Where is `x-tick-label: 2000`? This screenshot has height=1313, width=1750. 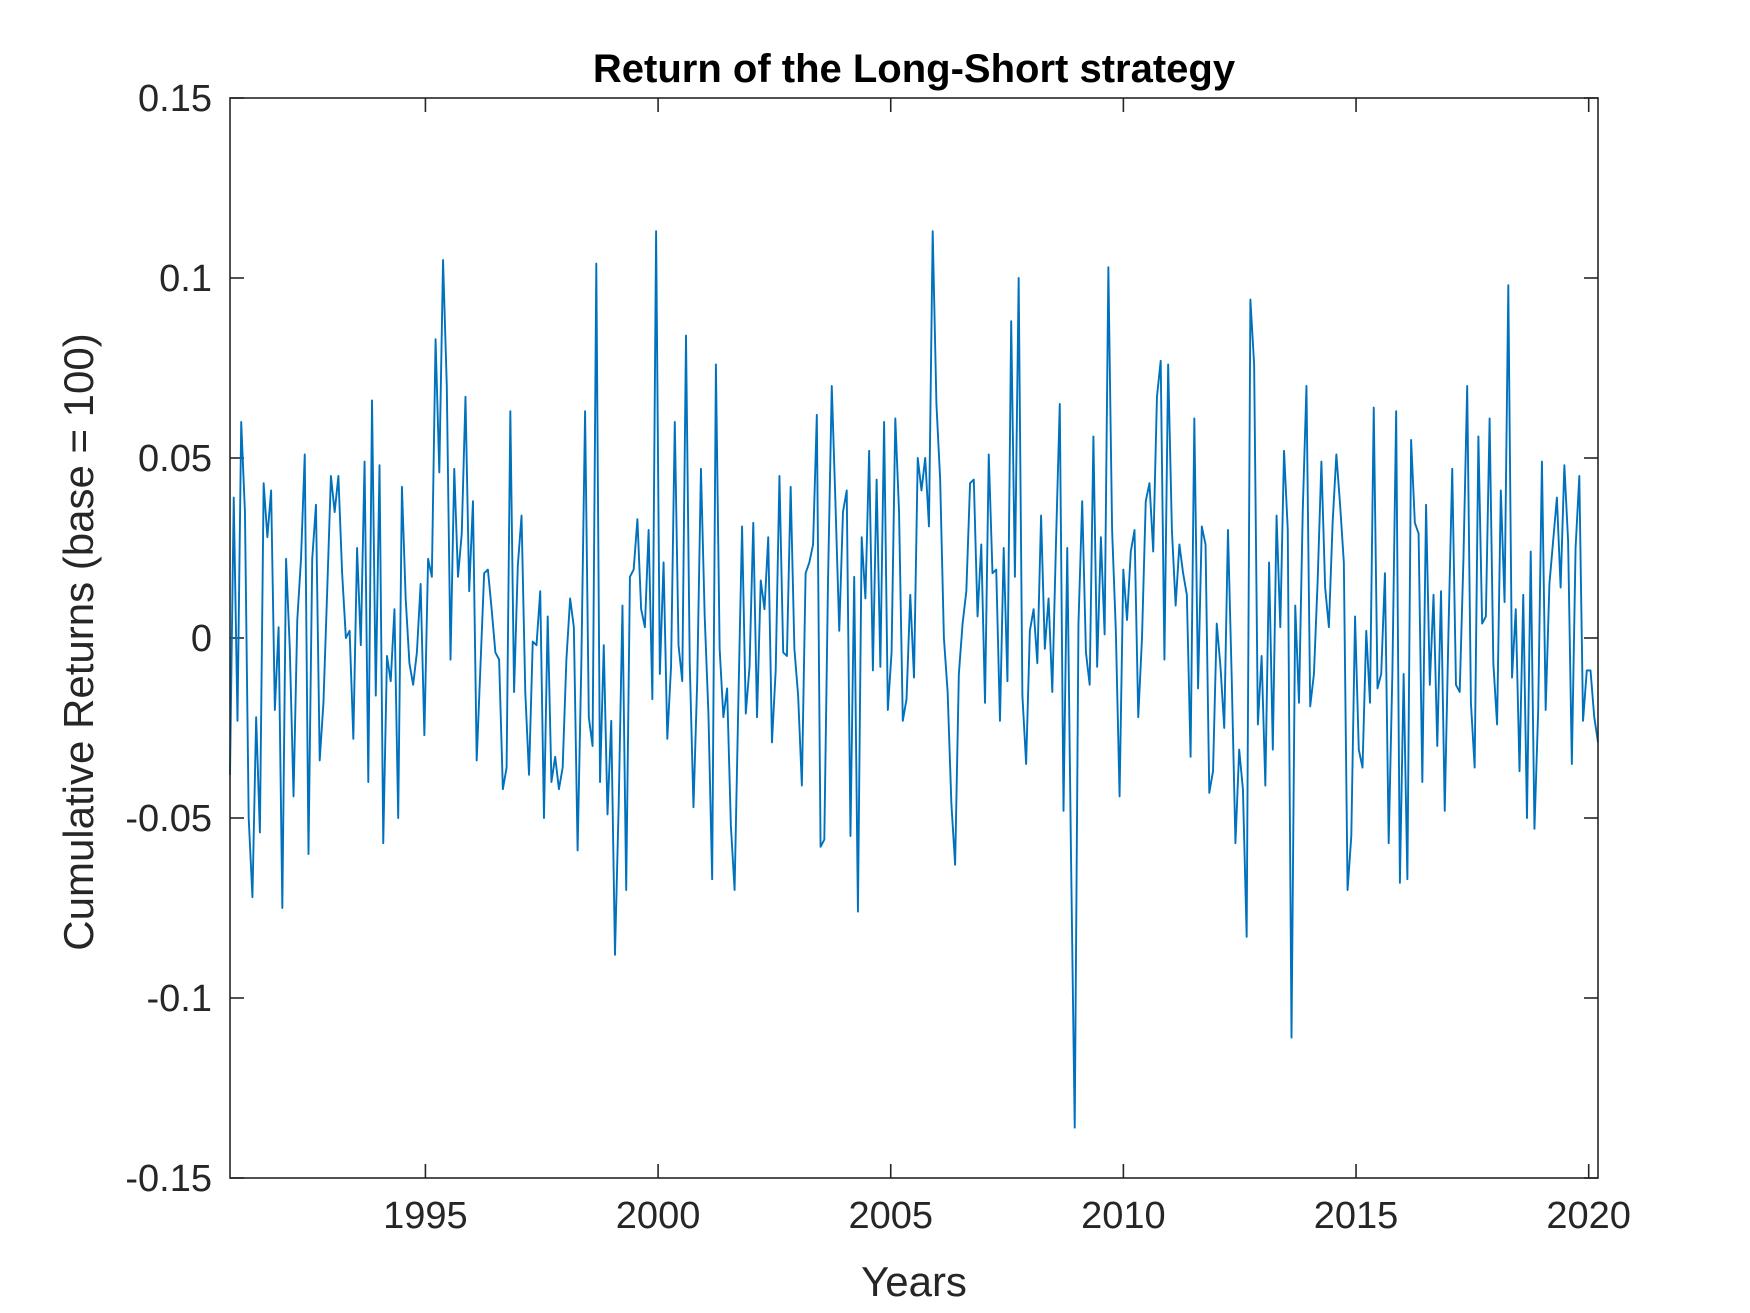 x-tick-label: 2000 is located at coordinates (658, 1216).